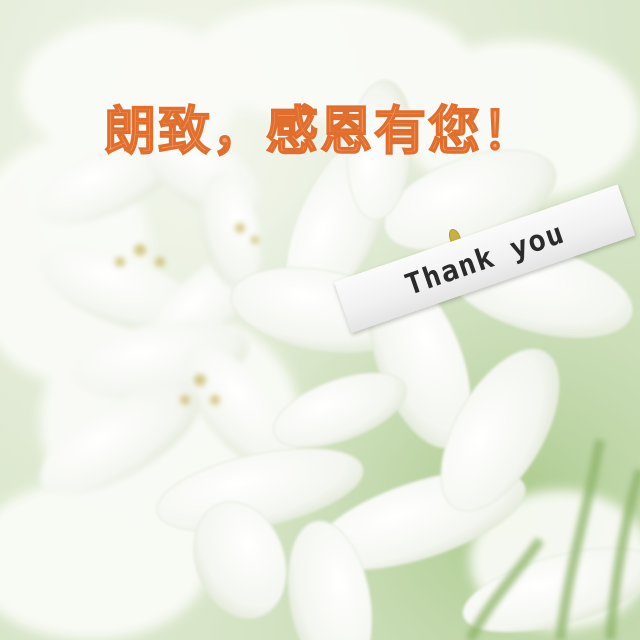  What do you see at coordinates (320, 132) in the screenshot?
I see `greeting-headline: 朗致，感恩有您！` at bounding box center [320, 132].